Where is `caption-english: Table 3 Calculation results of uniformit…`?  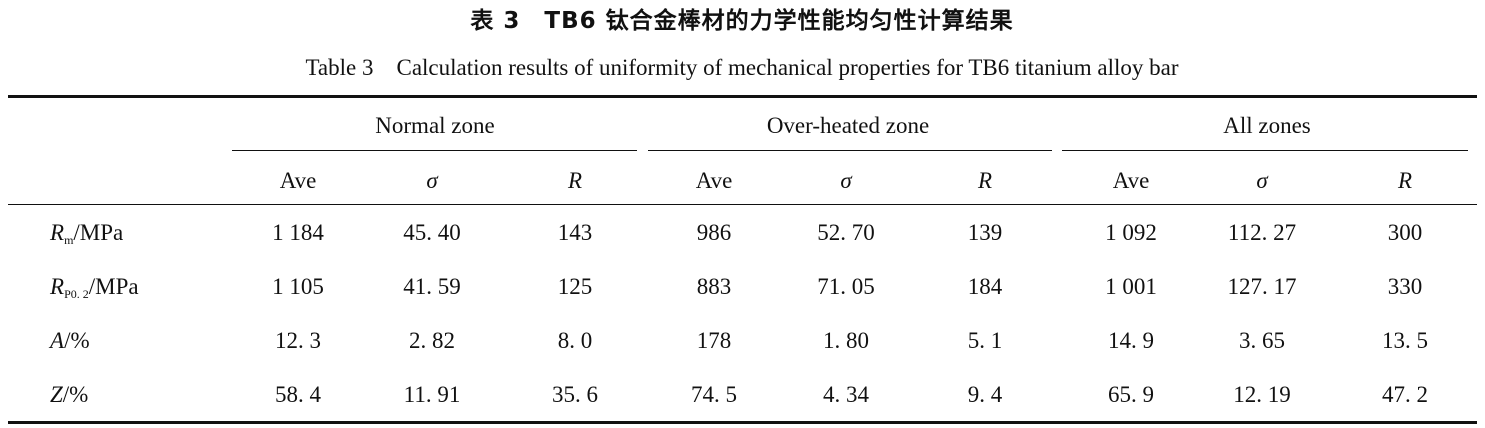 caption-english: Table 3 Calculation results of uniformit… is located at coordinates (742, 67).